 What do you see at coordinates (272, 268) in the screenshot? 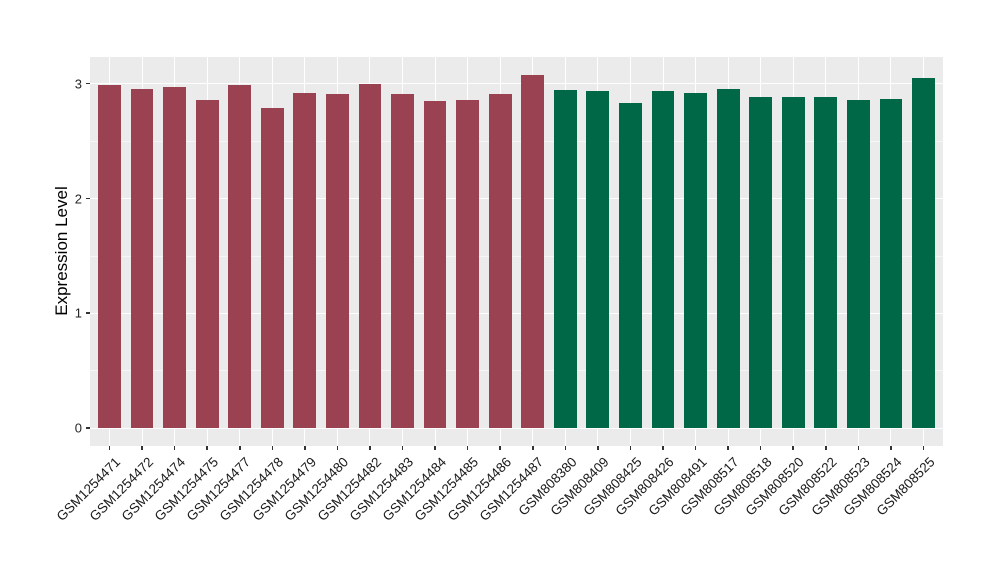
I see `bar-GSM1254478` at bounding box center [272, 268].